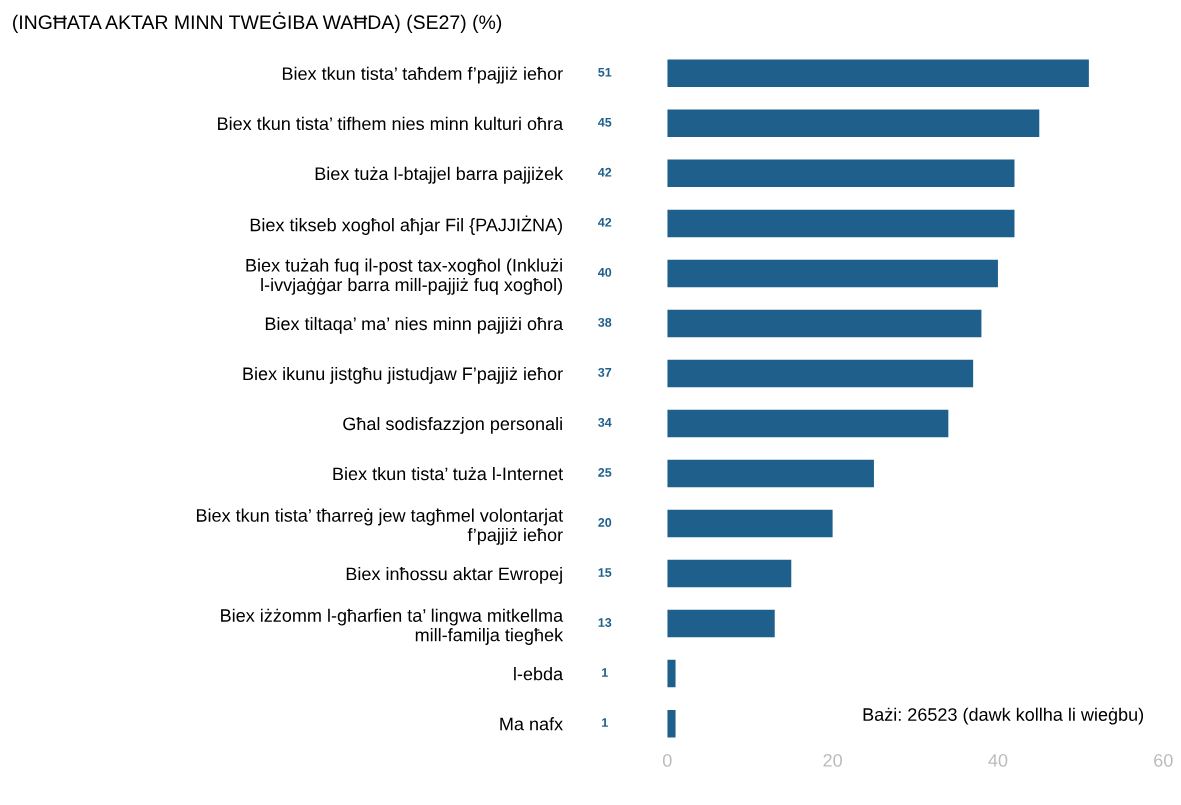 This screenshot has width=1181, height=805. Describe the element at coordinates (605, 622) in the screenshot. I see `data-label: 13` at that location.